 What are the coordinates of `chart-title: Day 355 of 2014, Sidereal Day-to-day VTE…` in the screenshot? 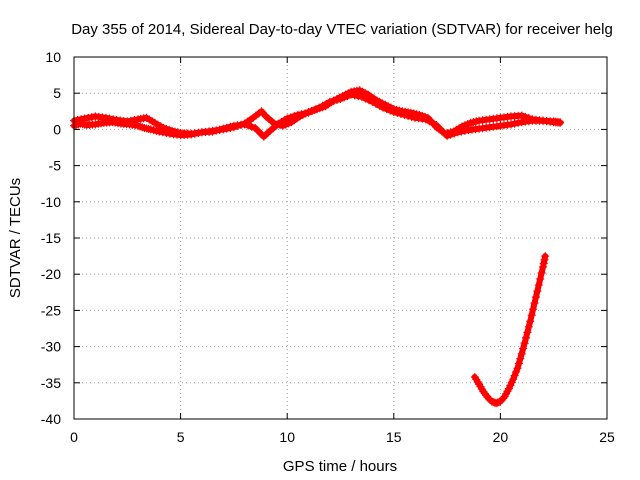 It's located at (342, 29).